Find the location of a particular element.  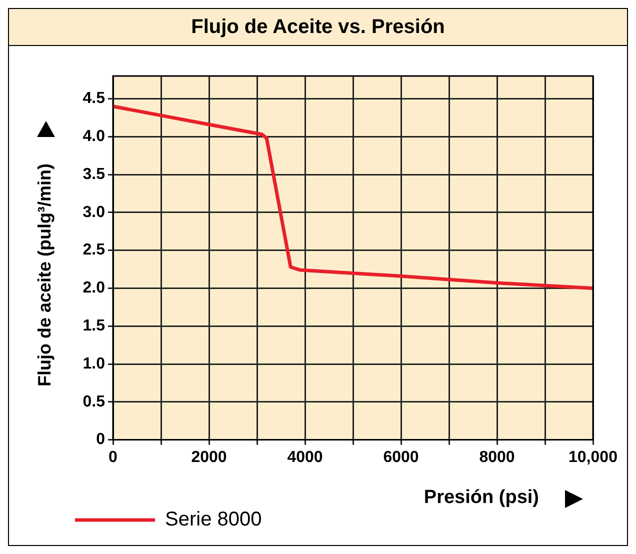

y-axis-title: Flujo de aceite (pulg³/min) is located at coordinates (45, 275).